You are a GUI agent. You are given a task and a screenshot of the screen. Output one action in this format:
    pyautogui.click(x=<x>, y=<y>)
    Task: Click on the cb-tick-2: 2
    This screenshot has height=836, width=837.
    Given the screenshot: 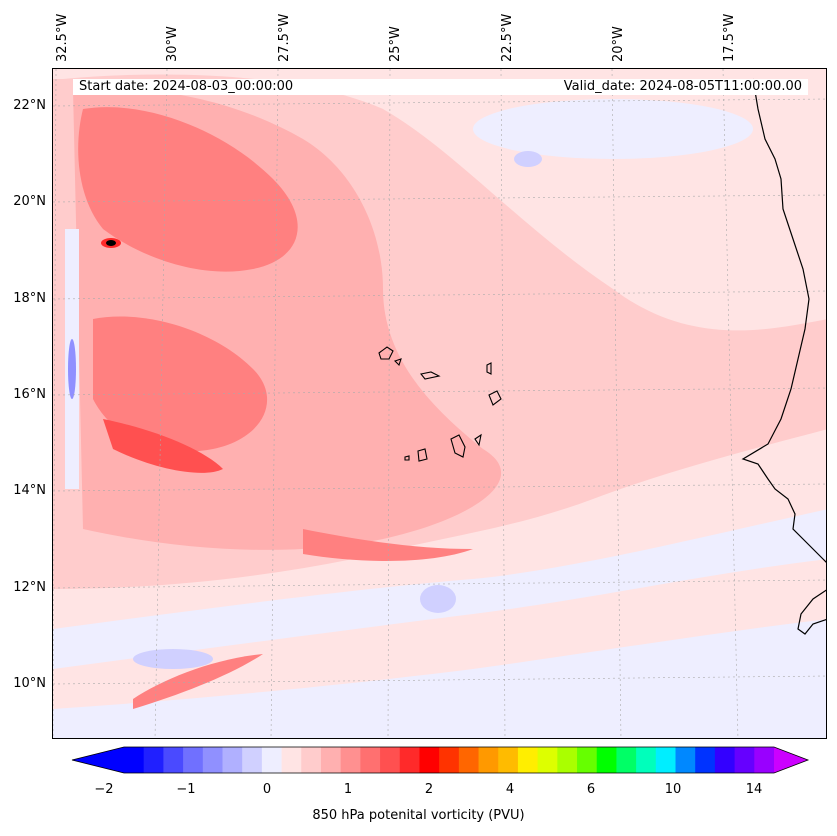 What is the action you would take?
    pyautogui.click(x=429, y=789)
    